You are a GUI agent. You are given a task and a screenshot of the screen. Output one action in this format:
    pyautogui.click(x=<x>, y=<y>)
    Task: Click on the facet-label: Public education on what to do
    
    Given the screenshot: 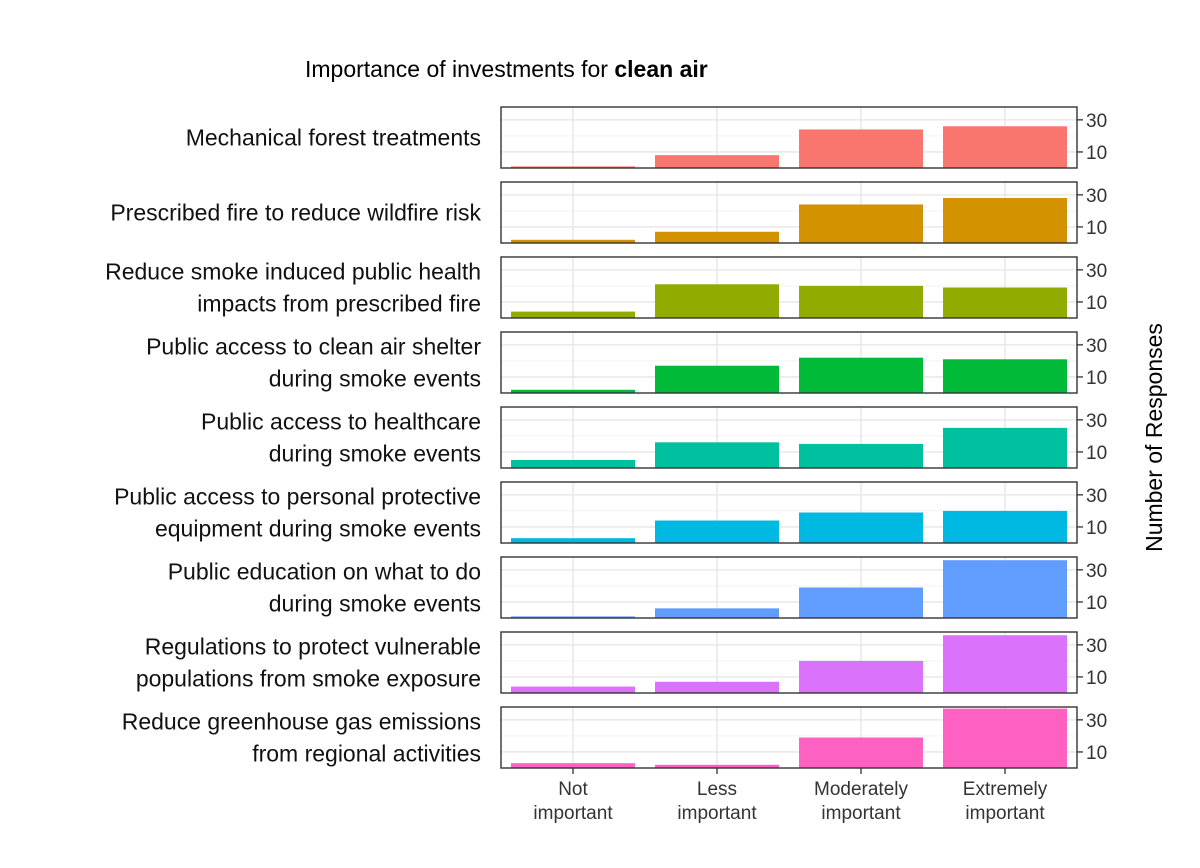 What is the action you would take?
    pyautogui.click(x=324, y=572)
    